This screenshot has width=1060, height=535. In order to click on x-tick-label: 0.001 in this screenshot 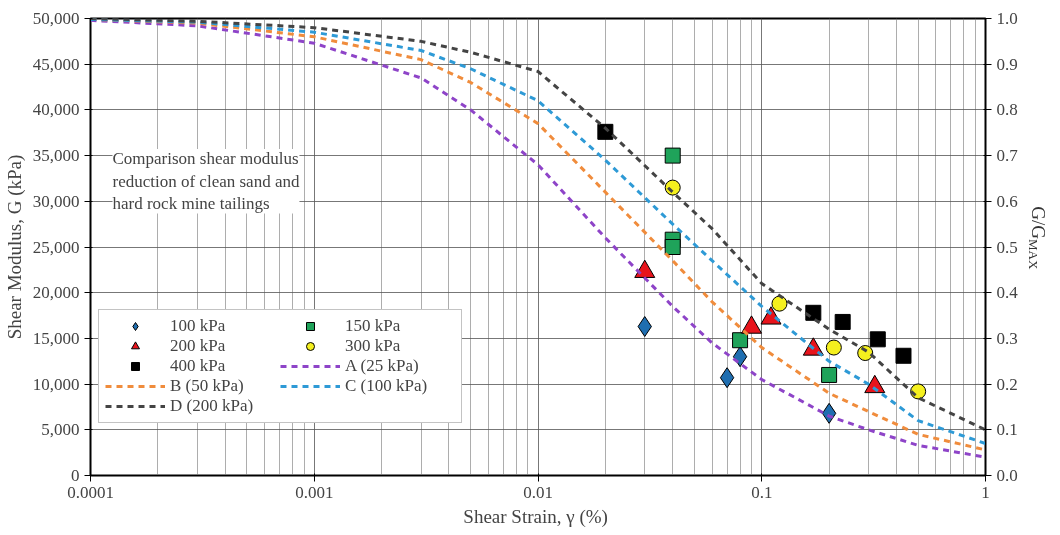, I will do `click(314, 492)`.